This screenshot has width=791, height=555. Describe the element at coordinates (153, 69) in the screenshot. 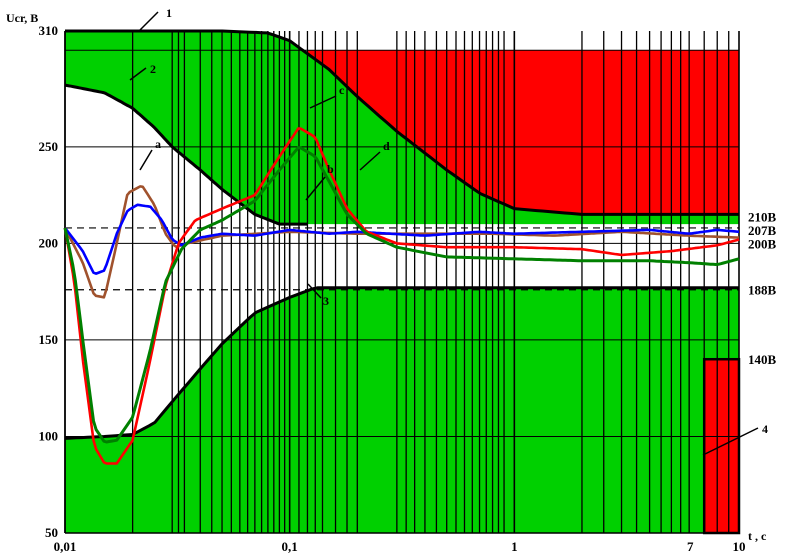

I see `curve-label-2: 2` at that location.